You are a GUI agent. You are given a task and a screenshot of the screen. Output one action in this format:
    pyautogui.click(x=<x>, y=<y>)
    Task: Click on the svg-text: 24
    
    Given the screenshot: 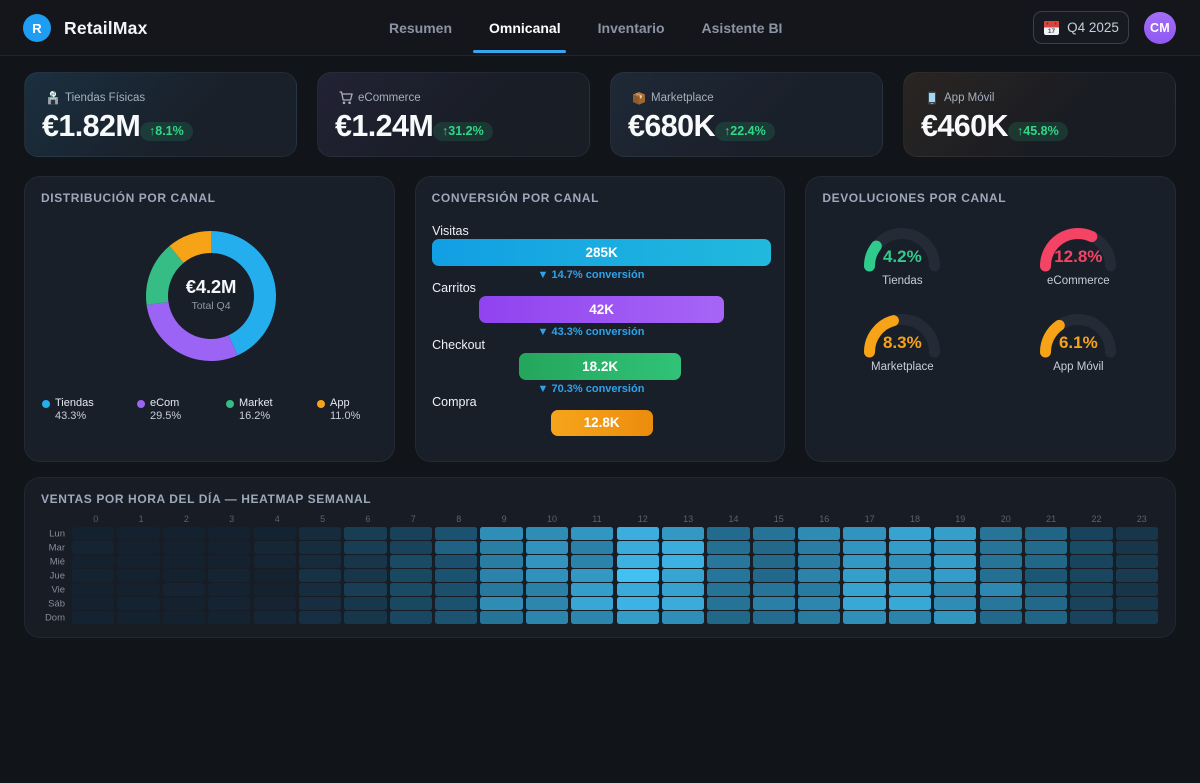 What is the action you would take?
    pyautogui.click(x=53, y=94)
    